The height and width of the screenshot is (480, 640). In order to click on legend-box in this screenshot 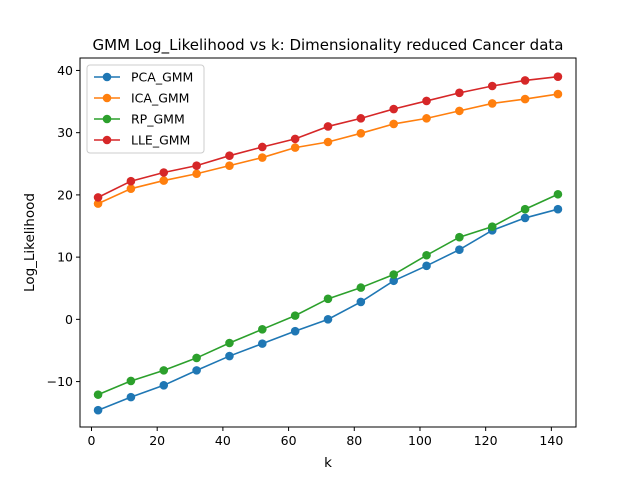, I will do `click(145, 109)`.